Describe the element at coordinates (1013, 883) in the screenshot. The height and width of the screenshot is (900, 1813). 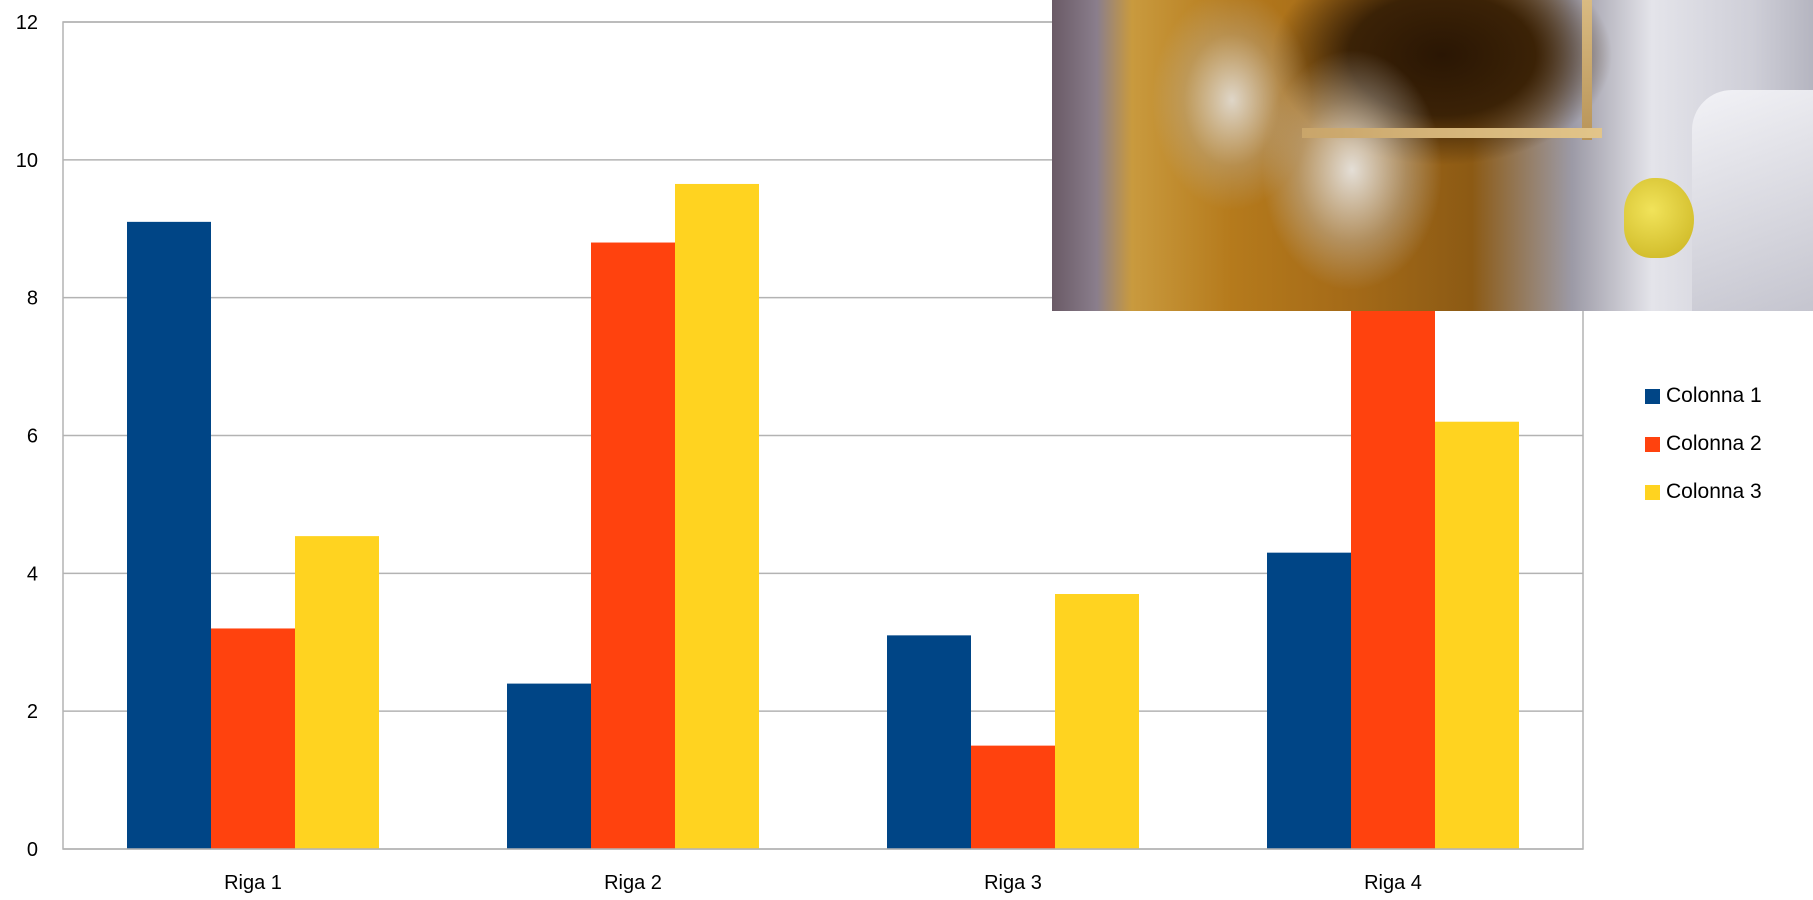
I see `x-tick-label: Riga 3` at that location.